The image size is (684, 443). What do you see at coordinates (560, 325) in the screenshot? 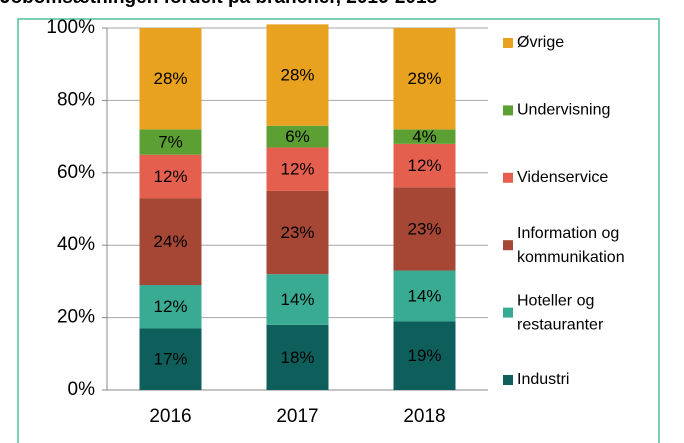
I see `legend-line: restauranter` at bounding box center [560, 325].